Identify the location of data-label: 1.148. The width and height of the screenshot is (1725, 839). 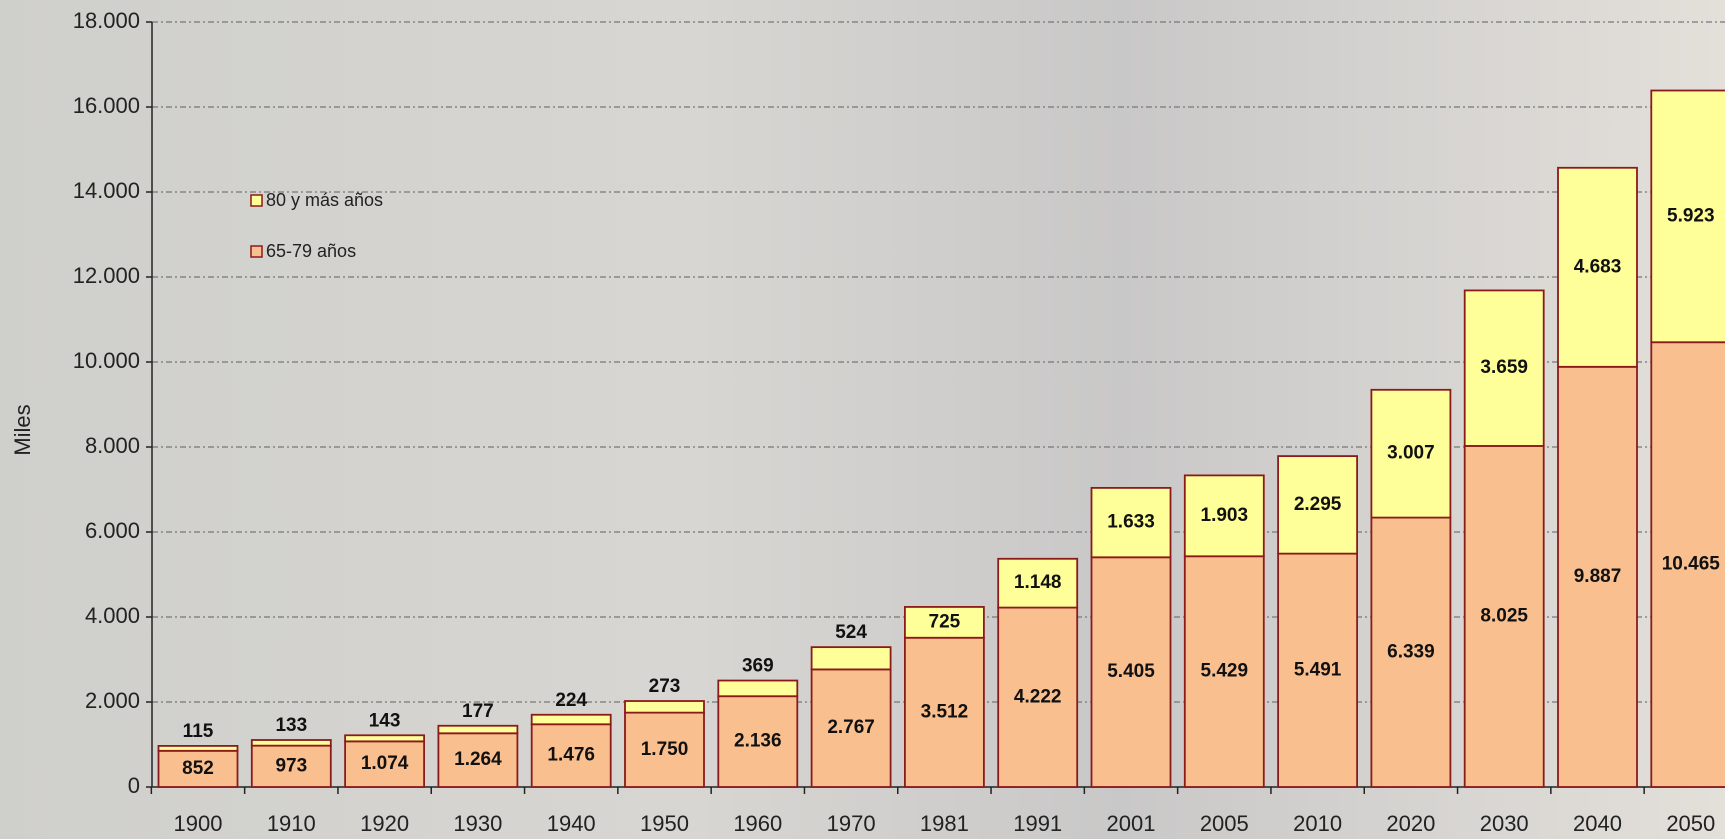
(1038, 582).